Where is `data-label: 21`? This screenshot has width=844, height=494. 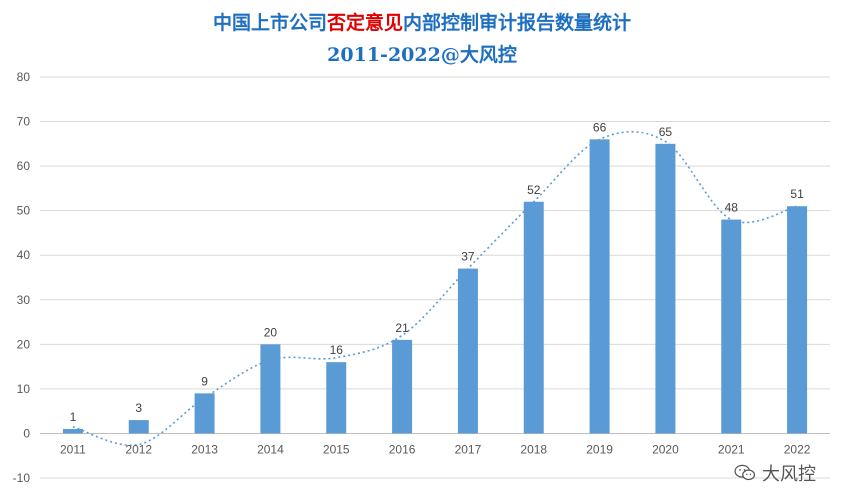
data-label: 21 is located at coordinates (402, 328).